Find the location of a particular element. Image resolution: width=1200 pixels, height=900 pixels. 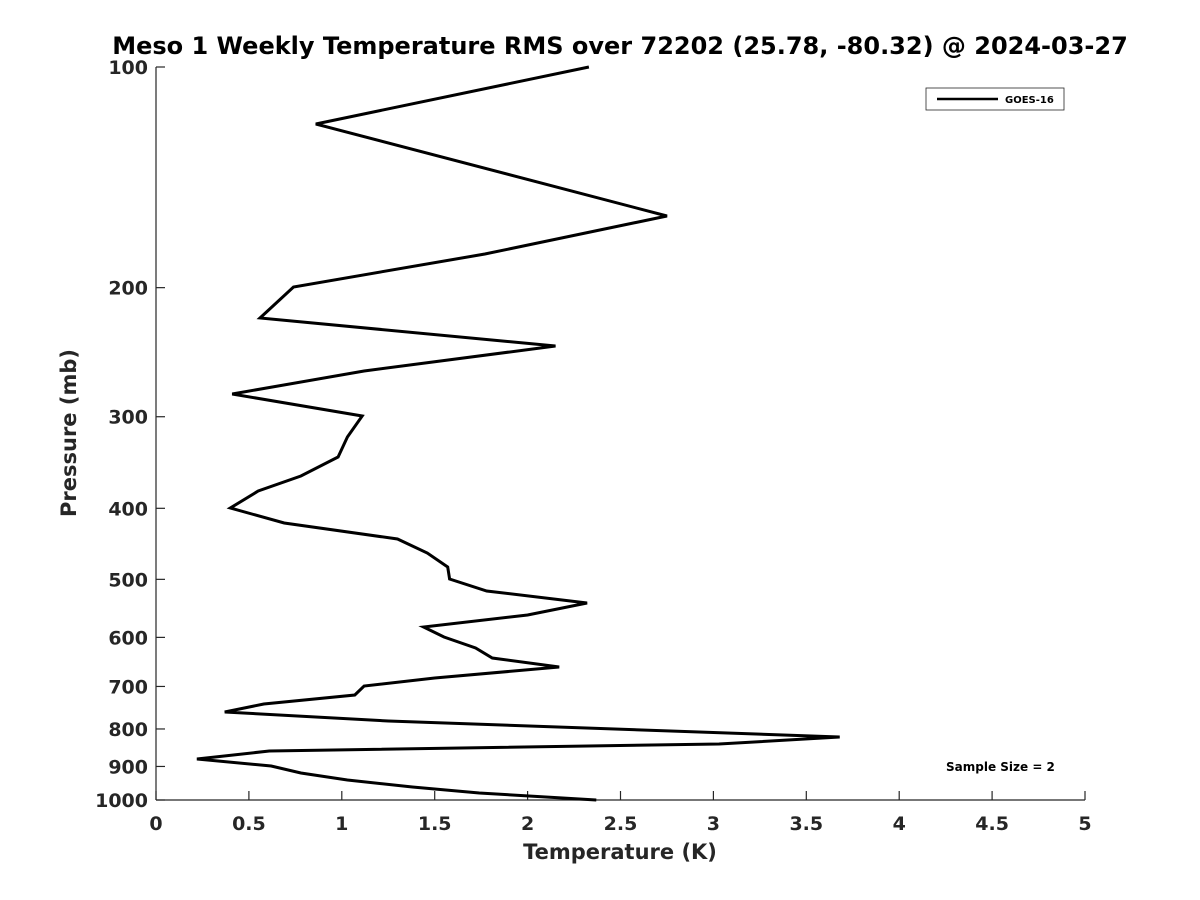

y-tick-label: 500 is located at coordinates (128, 580).